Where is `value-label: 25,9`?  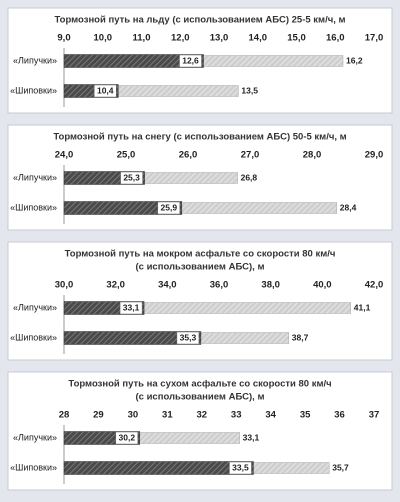 value-label: 25,9 is located at coordinates (169, 207).